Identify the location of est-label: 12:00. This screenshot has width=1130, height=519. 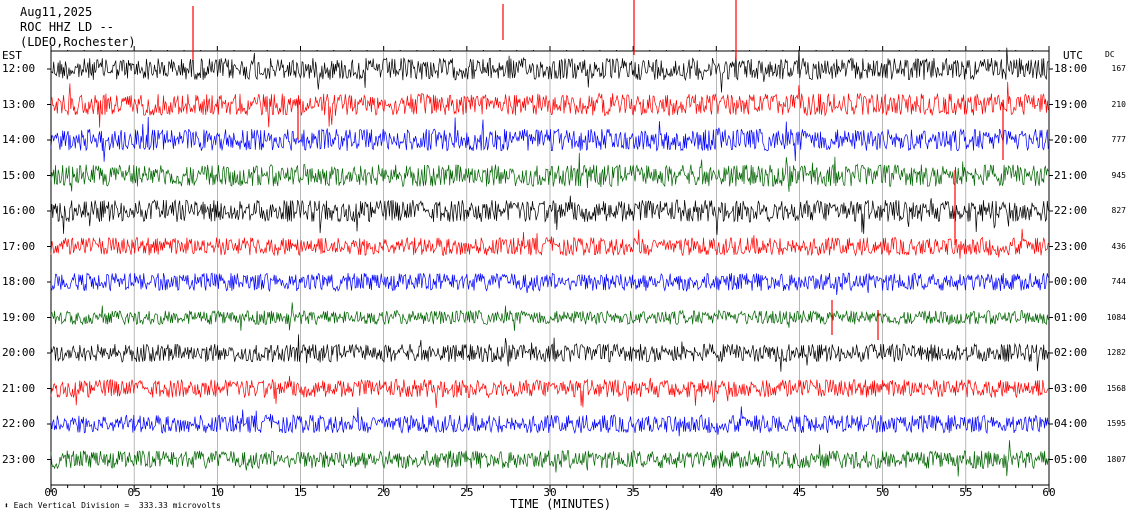
(19, 68).